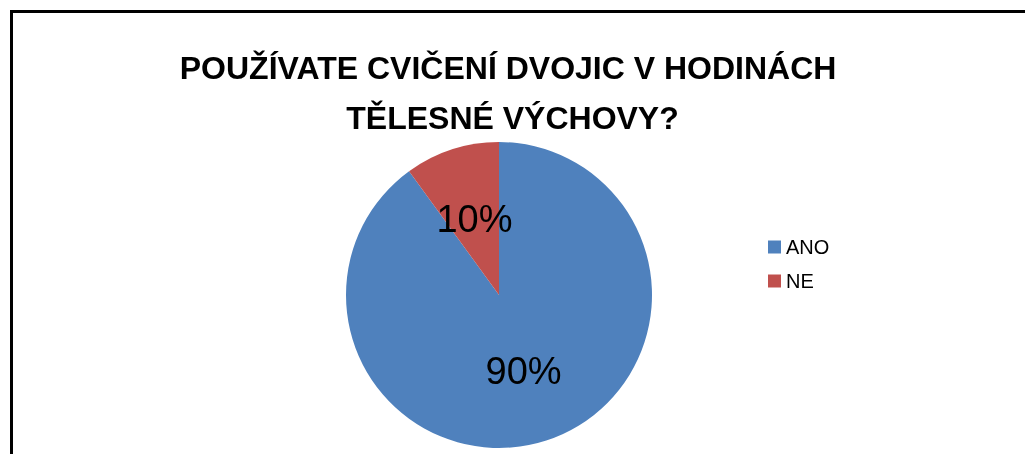 The image size is (1025, 454). I want to click on legend-label: ANO, so click(808, 247).